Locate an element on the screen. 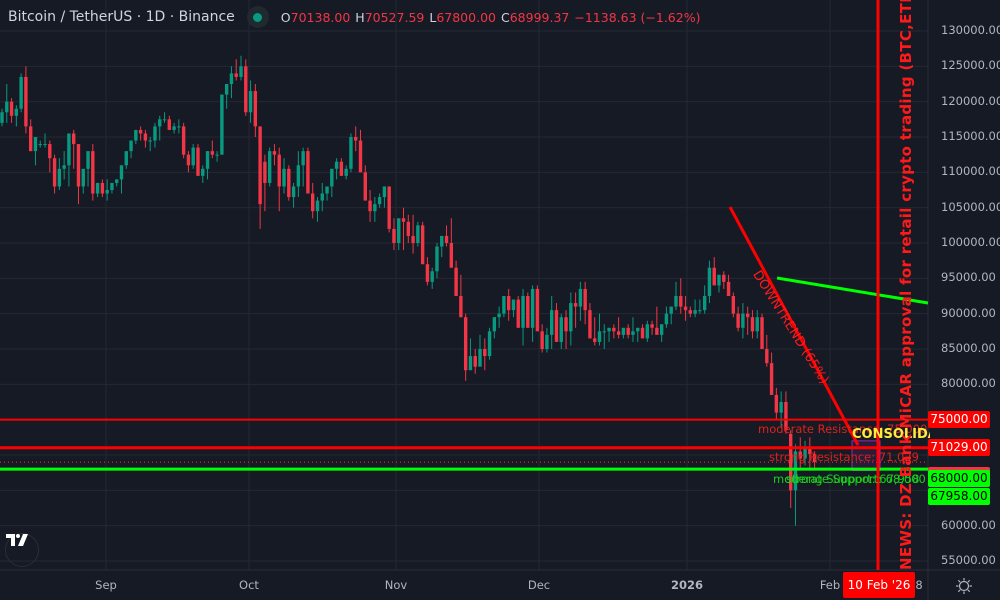  price-axis-label: 125000.00 is located at coordinates (970, 65).